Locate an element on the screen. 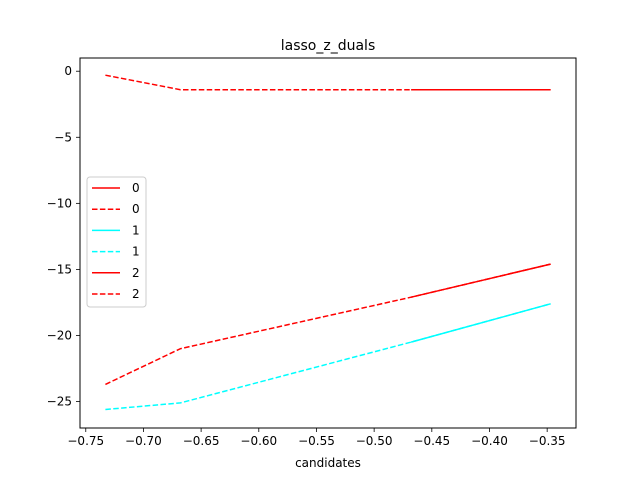  y-tick-label: −25 is located at coordinates (59, 402).